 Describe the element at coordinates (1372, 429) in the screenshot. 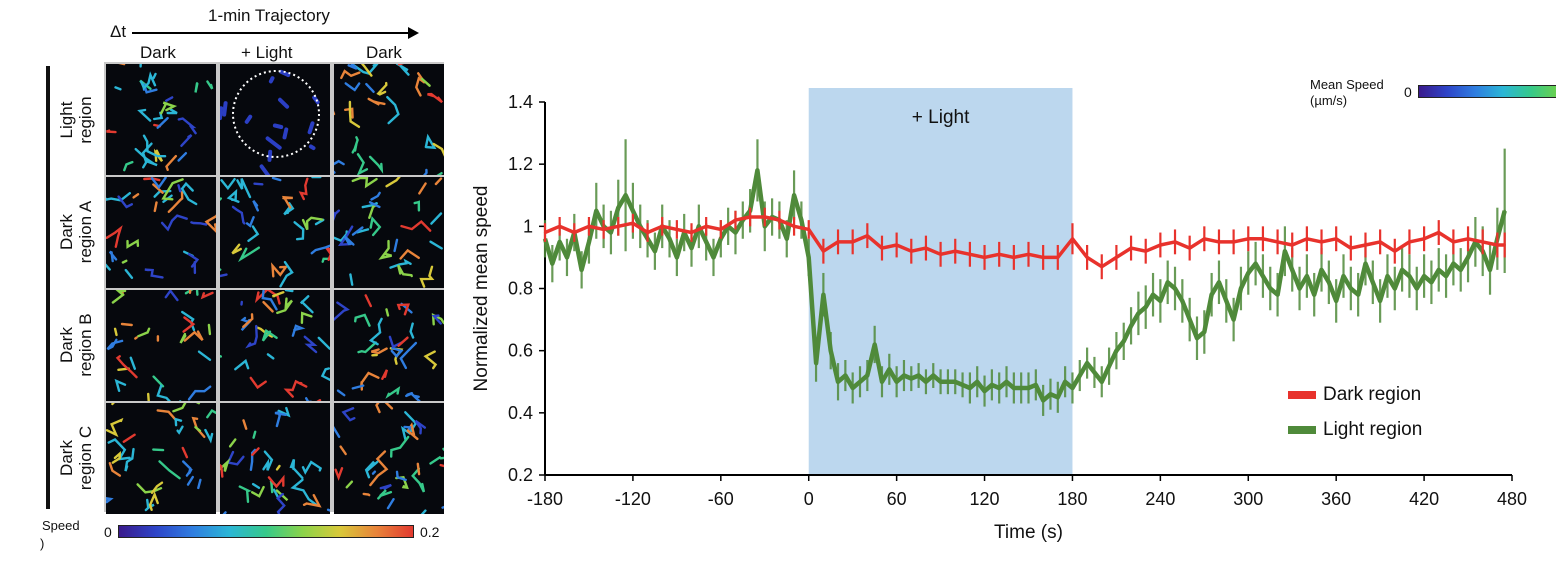

I see `legend-label-light-region: Light region` at that location.